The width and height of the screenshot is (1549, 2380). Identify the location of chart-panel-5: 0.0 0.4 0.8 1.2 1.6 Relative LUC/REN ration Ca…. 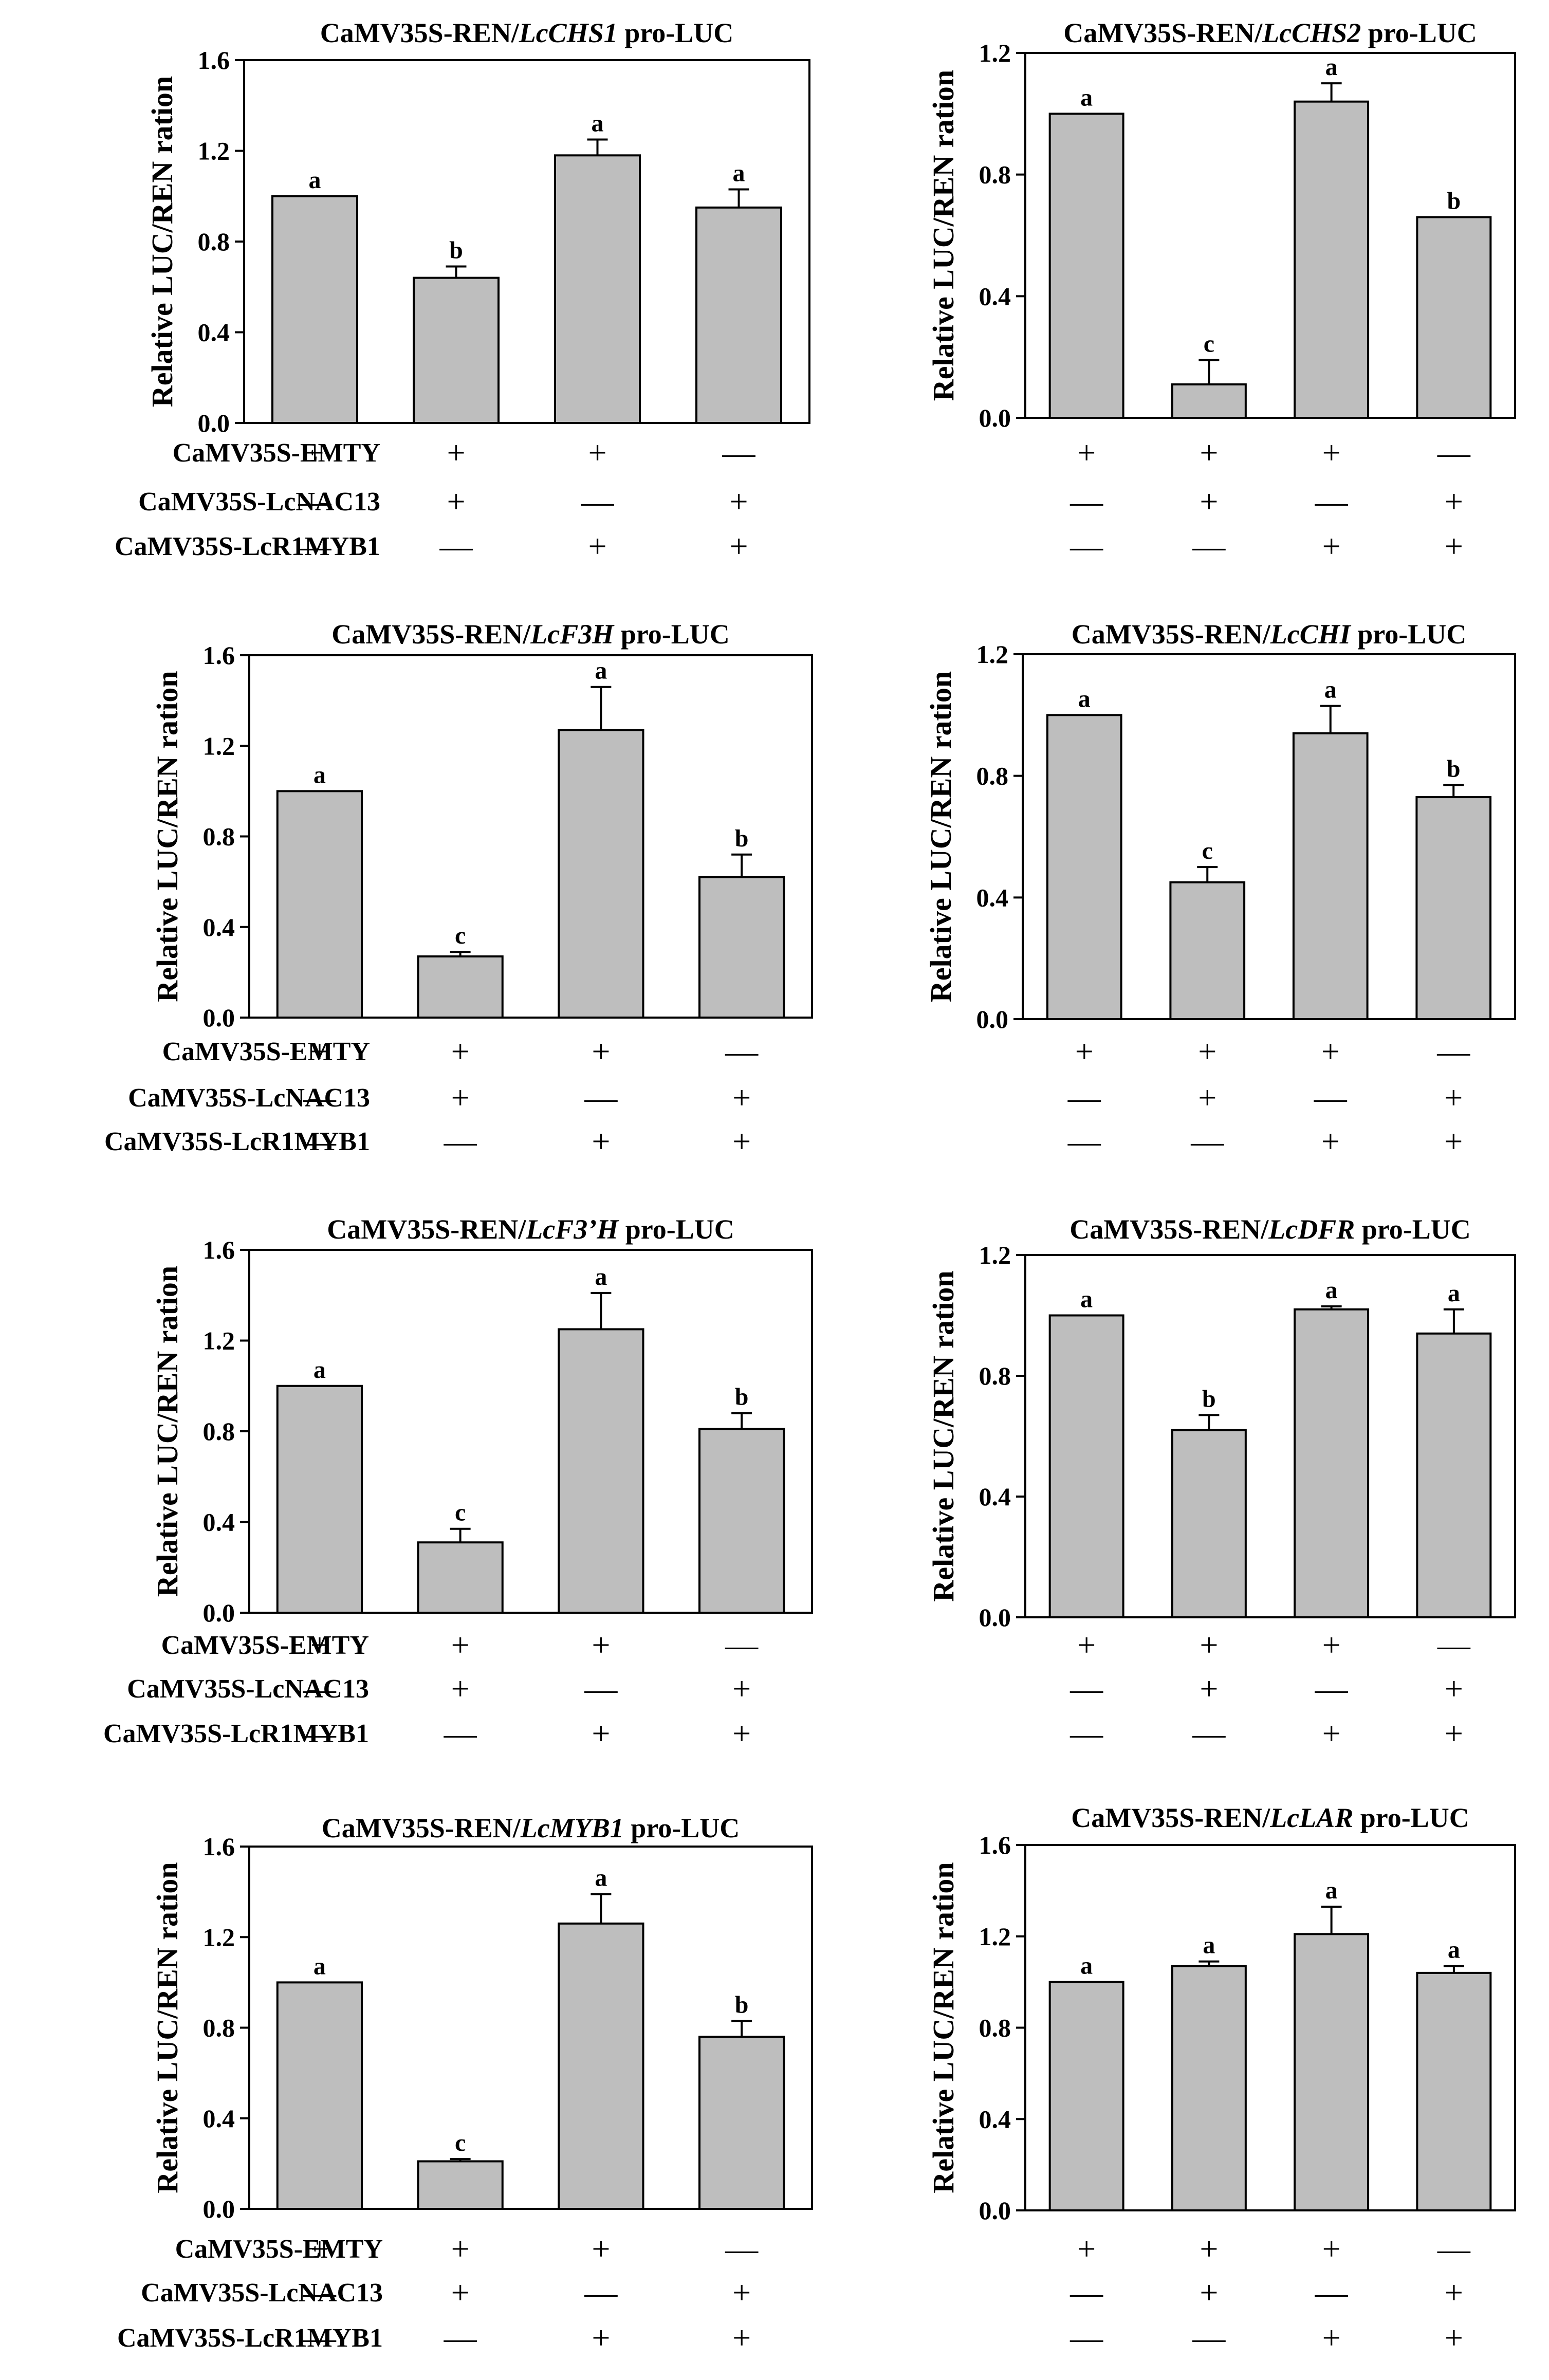
(458, 1483).